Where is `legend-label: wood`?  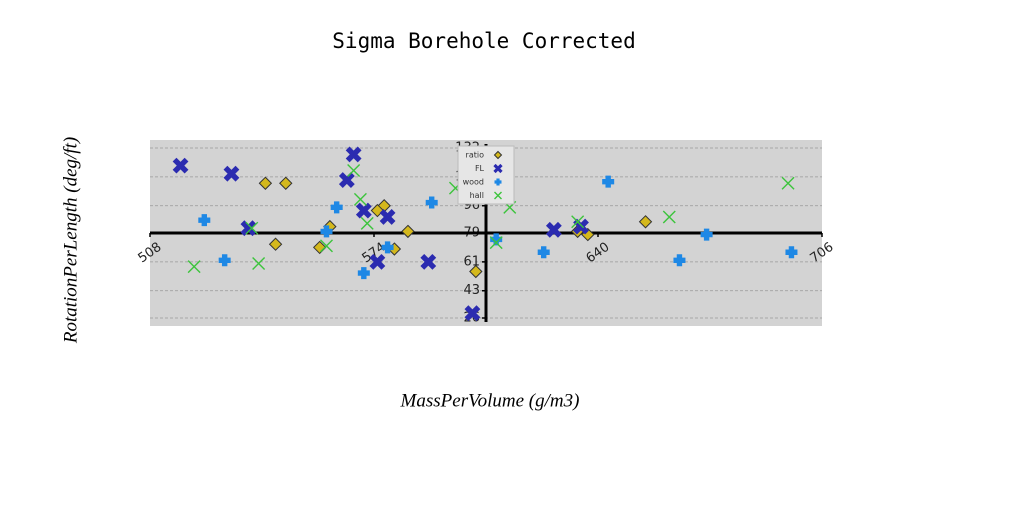
legend-label: wood is located at coordinates (473, 182).